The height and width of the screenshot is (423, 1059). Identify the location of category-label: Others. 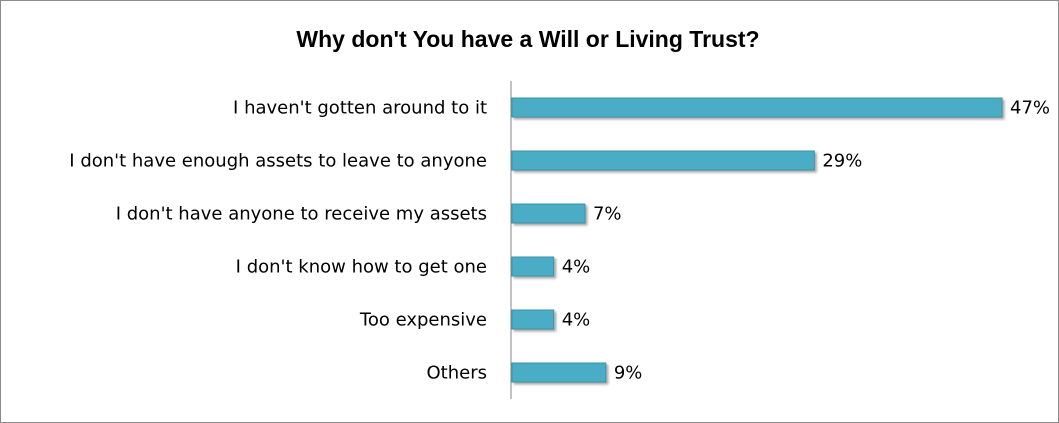
(457, 373).